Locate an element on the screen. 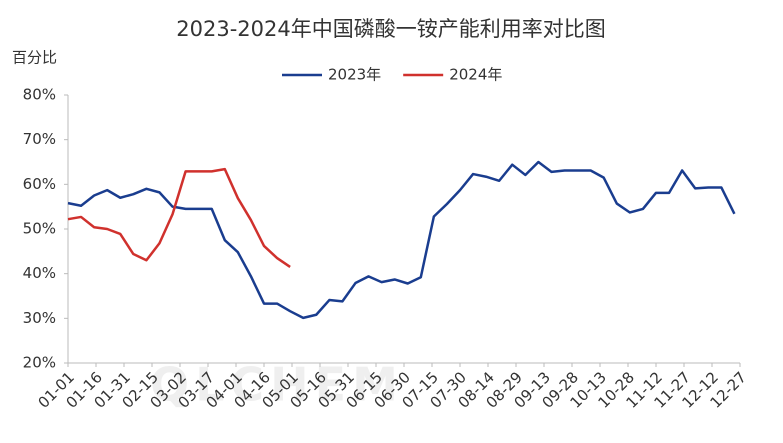  y-tick-label: 80% is located at coordinates (39, 95).